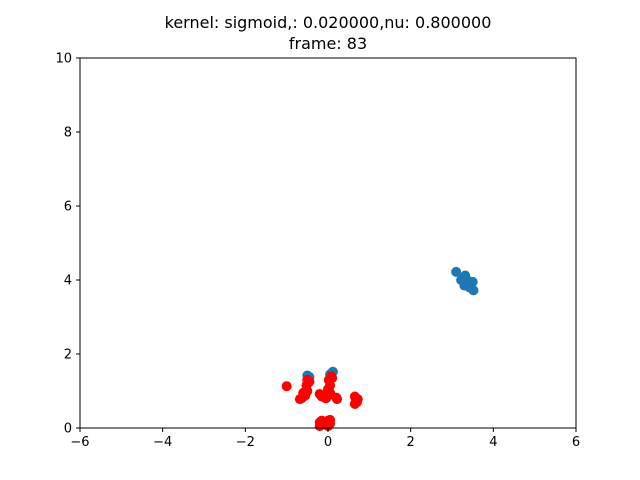 The width and height of the screenshot is (640, 480). What do you see at coordinates (68, 281) in the screenshot?
I see `y-tick-label: 4` at bounding box center [68, 281].